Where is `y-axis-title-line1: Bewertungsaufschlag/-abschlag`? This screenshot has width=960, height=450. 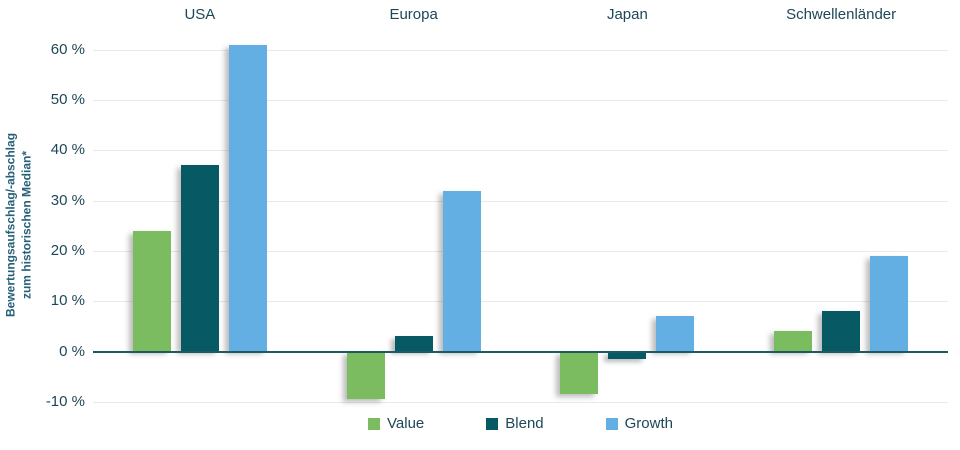 y-axis-title-line1: Bewertungsaufschlag/-abschlag is located at coordinates (10, 225).